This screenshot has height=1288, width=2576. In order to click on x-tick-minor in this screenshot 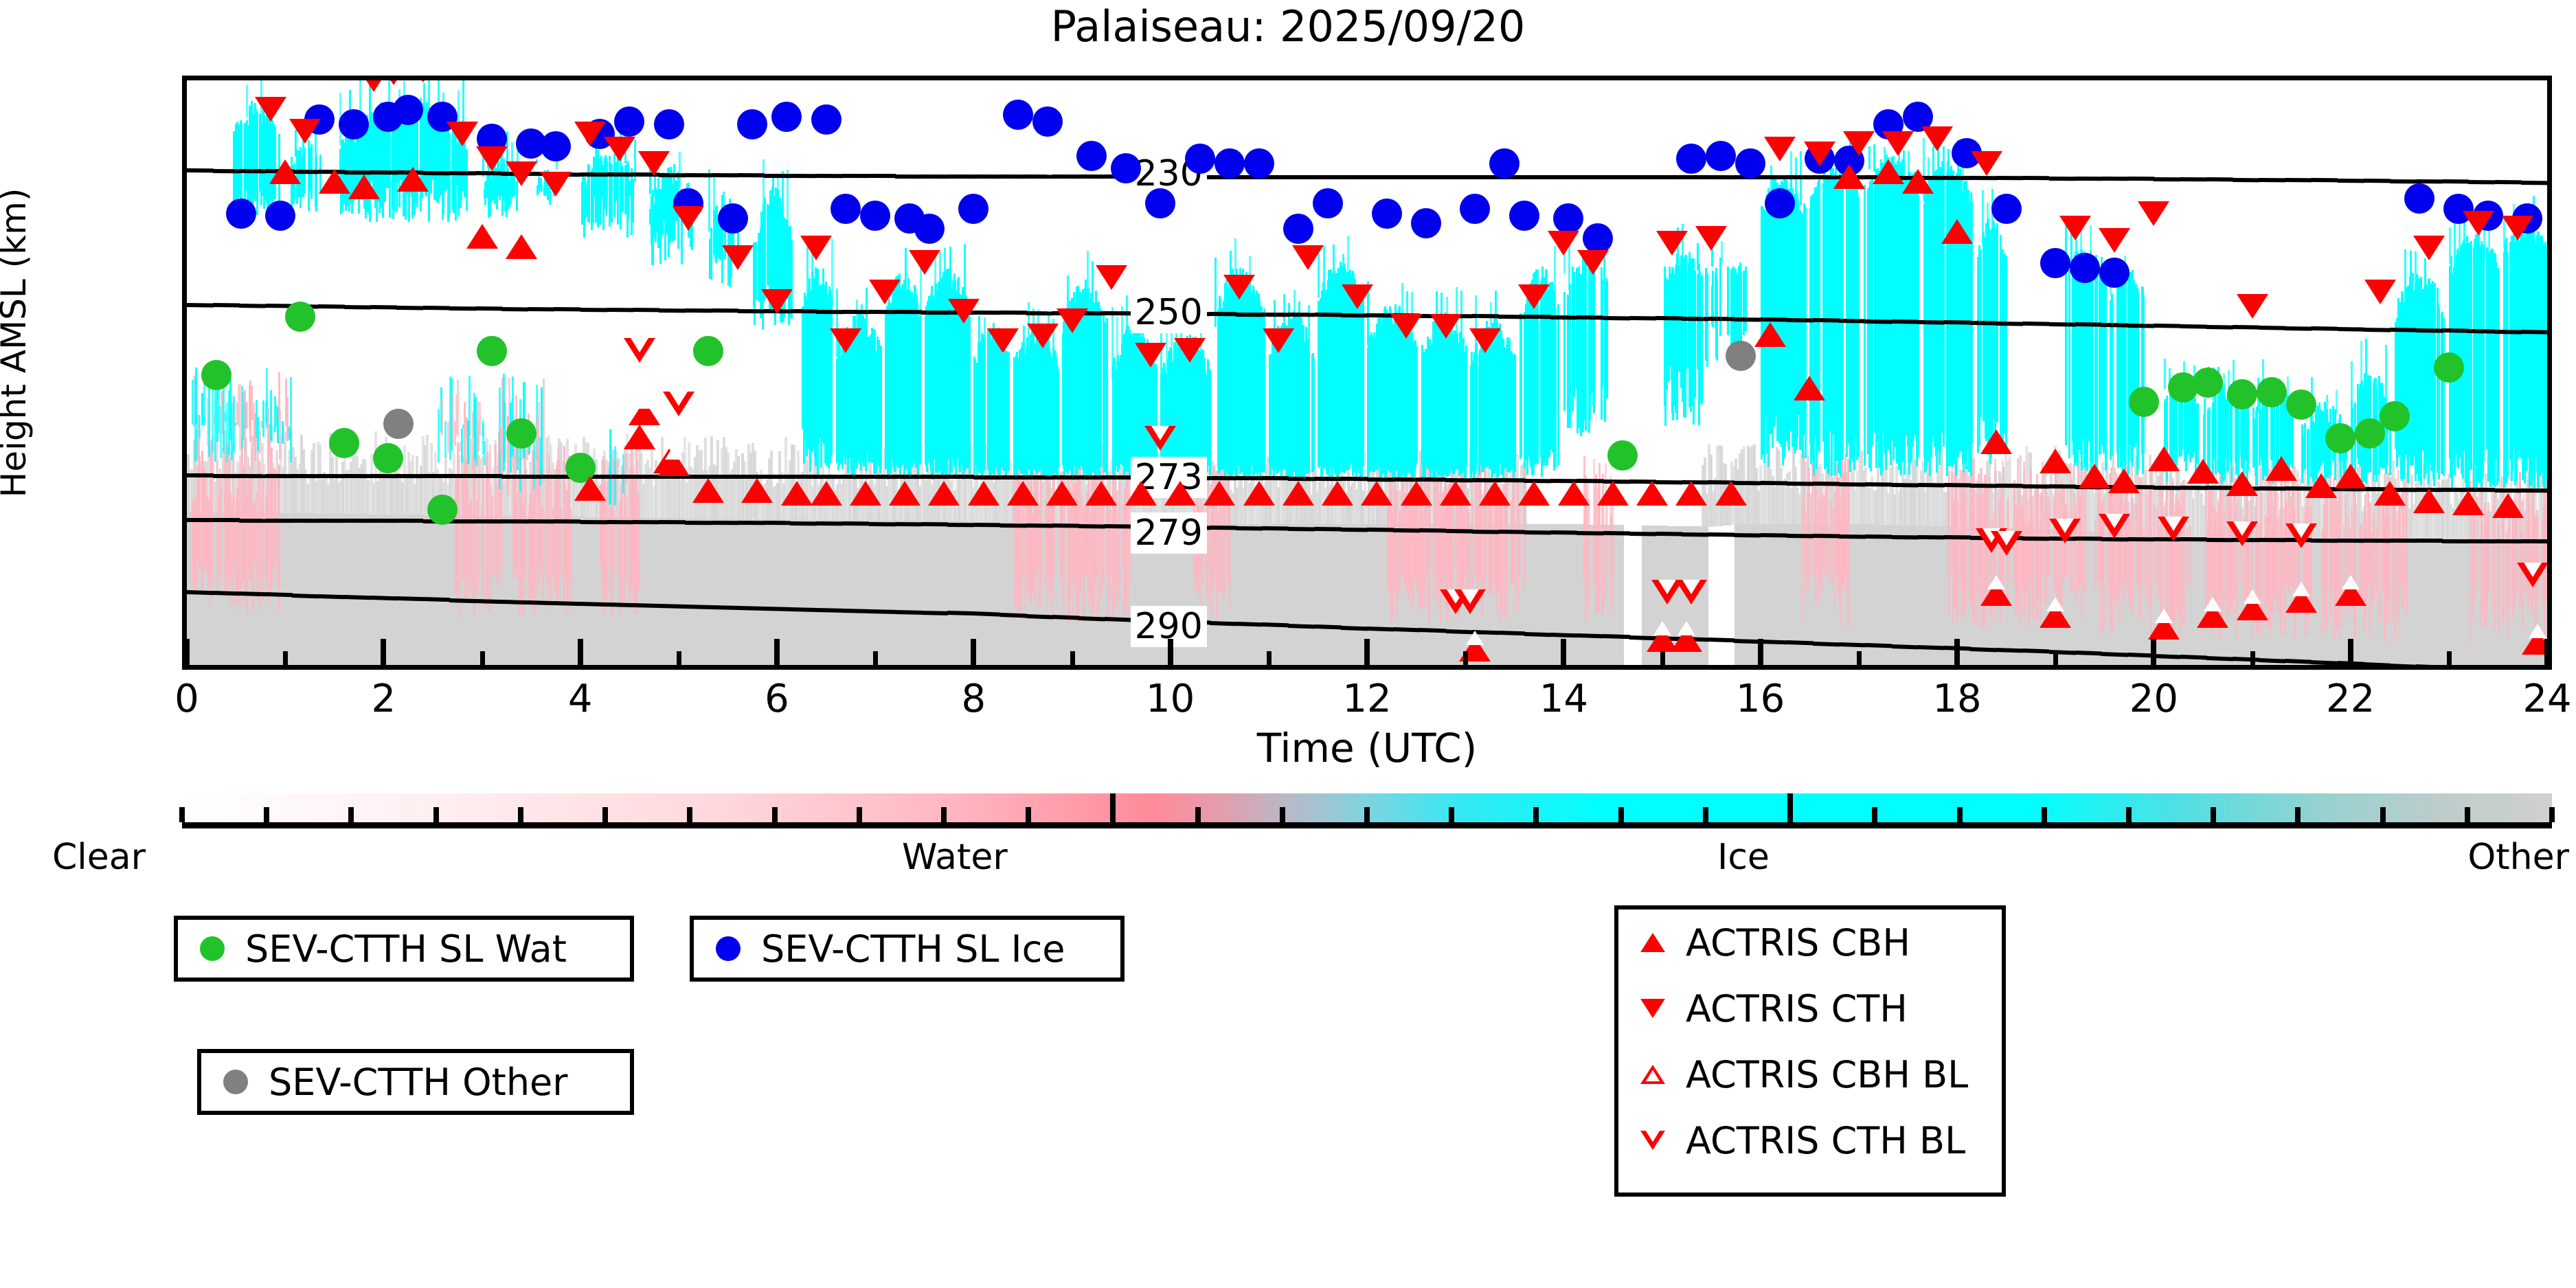, I will do `click(1859, 660)`.